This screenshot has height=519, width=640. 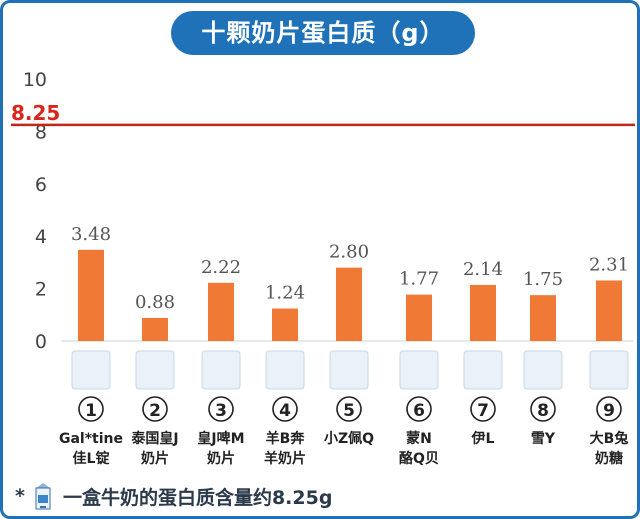 I want to click on item-number: 3, so click(x=221, y=411).